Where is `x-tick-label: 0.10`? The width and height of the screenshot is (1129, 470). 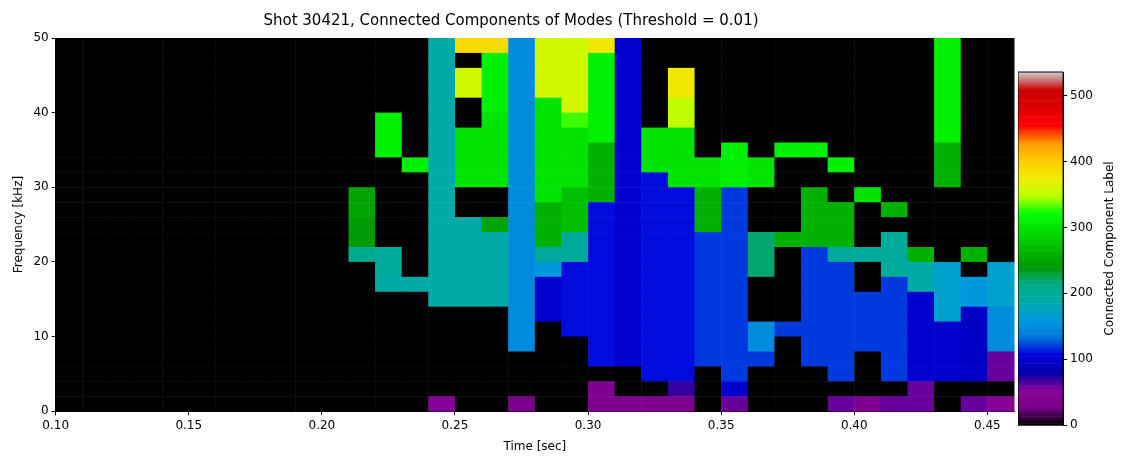
x-tick-label: 0.10 is located at coordinates (56, 424).